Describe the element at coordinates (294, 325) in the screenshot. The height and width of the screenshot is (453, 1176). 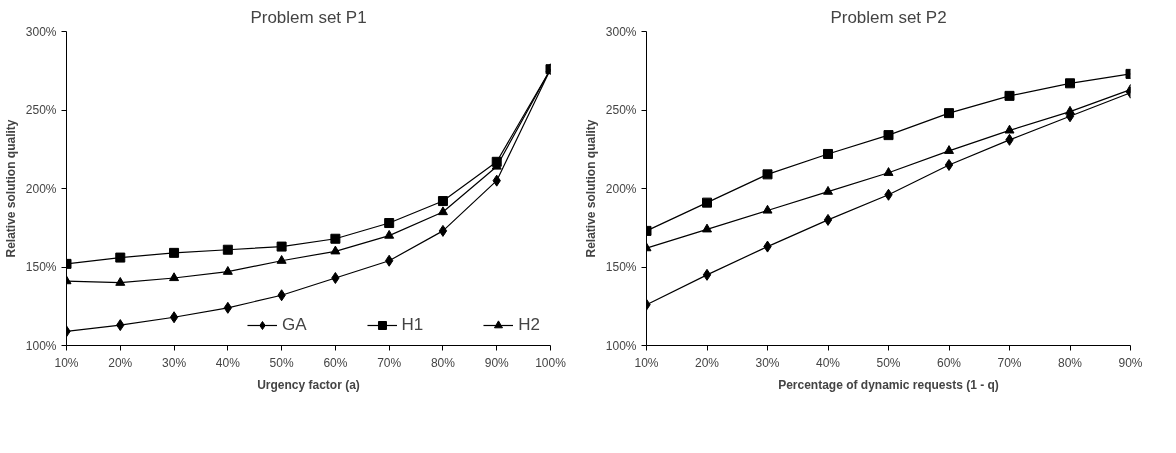
I see `legend-label: GA` at that location.